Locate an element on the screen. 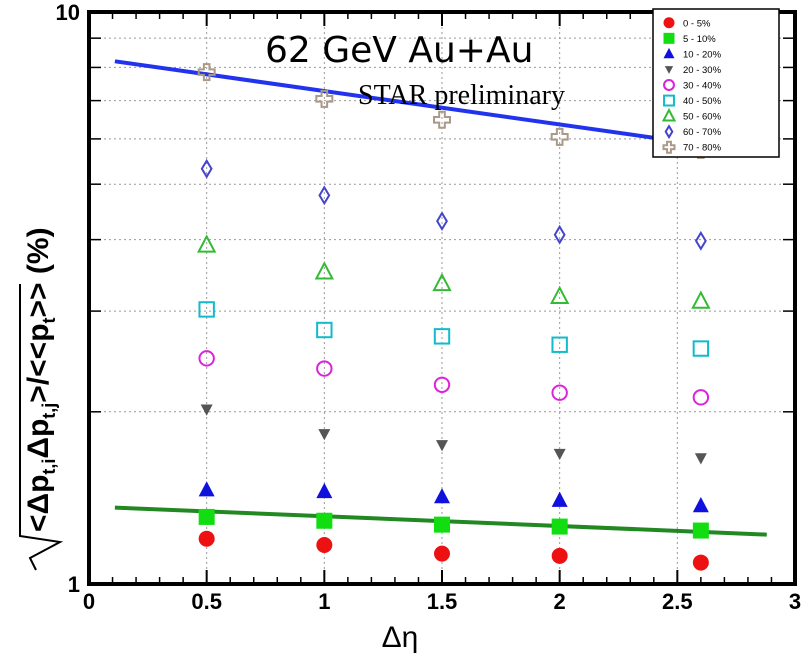  y-label-open: <Δp is located at coordinates (38, 503).